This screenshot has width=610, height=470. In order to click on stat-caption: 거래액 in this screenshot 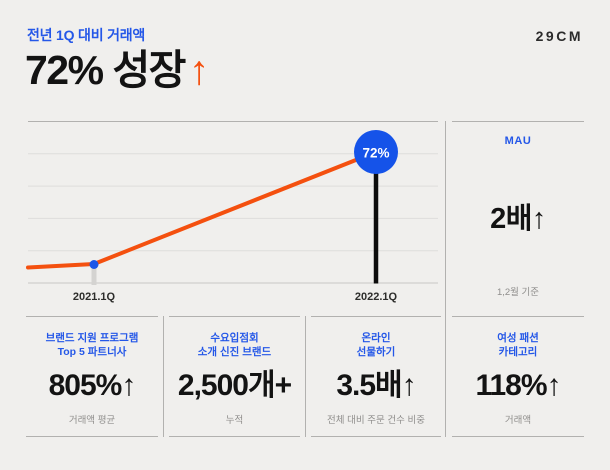, I will do `click(518, 420)`.